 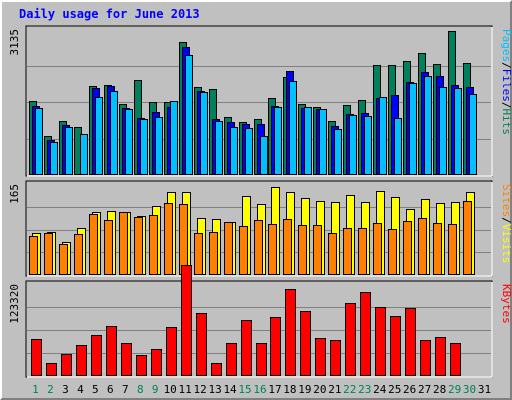 What do you see at coordinates (50, 389) in the screenshot?
I see `x-tick-label-2: 2` at bounding box center [50, 389].